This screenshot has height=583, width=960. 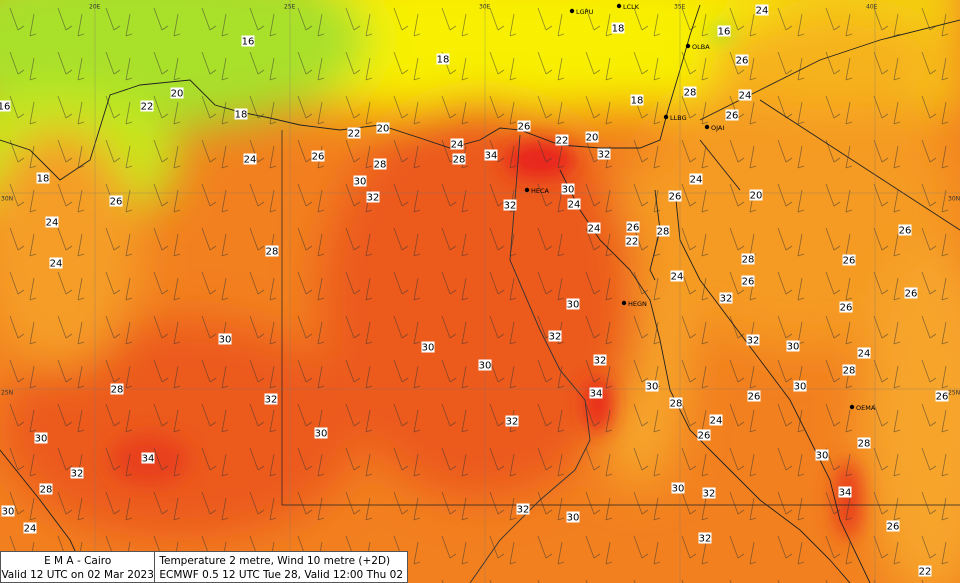 What do you see at coordinates (637, 304) in the screenshot?
I see `station-label: HEGN` at bounding box center [637, 304].